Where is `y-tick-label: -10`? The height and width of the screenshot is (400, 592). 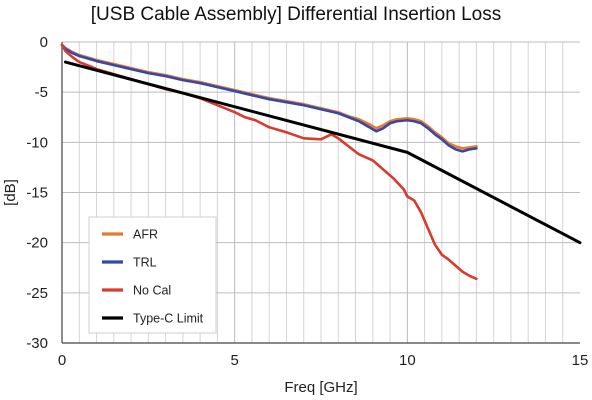
y-tick-label: -10 is located at coordinates (37, 142).